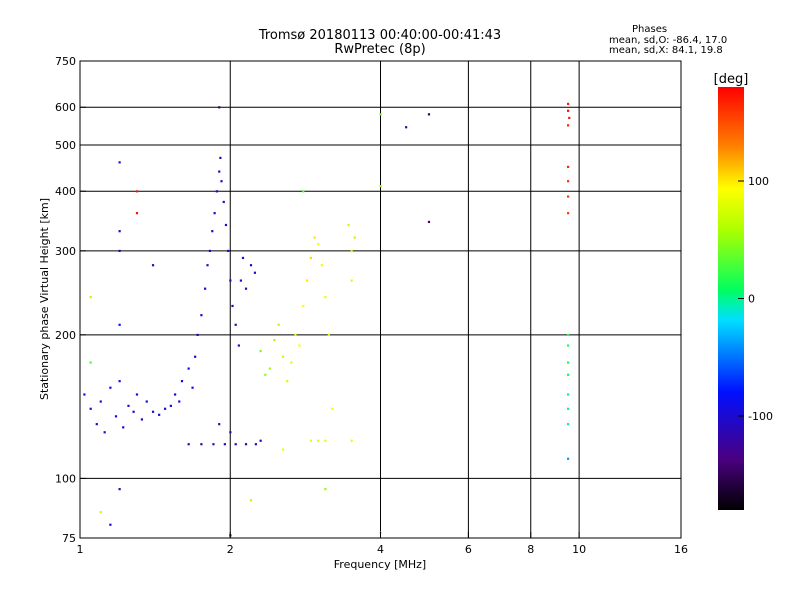  What do you see at coordinates (65, 107) in the screenshot?
I see `y-tick-label: 600` at bounding box center [65, 107].